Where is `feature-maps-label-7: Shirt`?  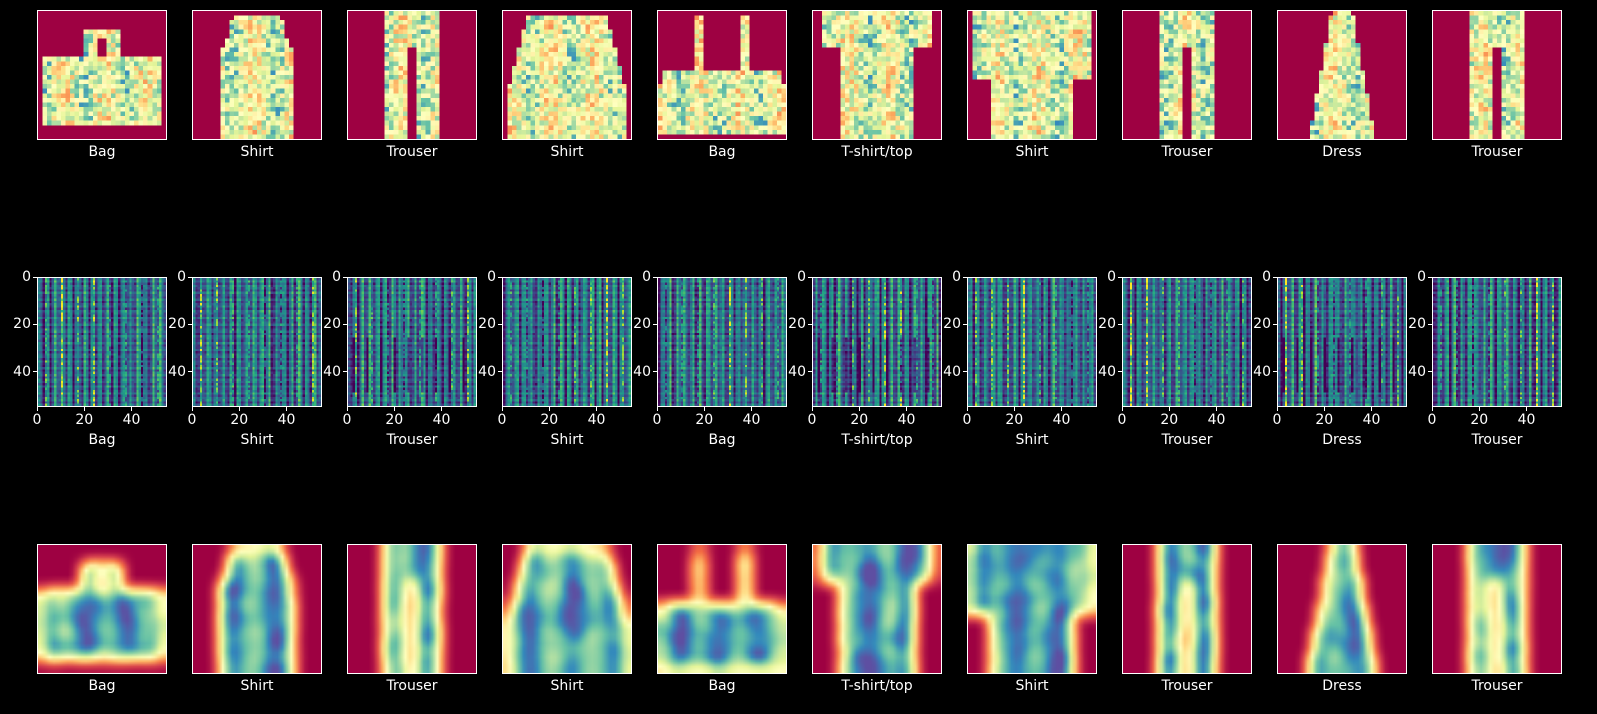
feature-maps-label-7: Shirt is located at coordinates (1032, 440).